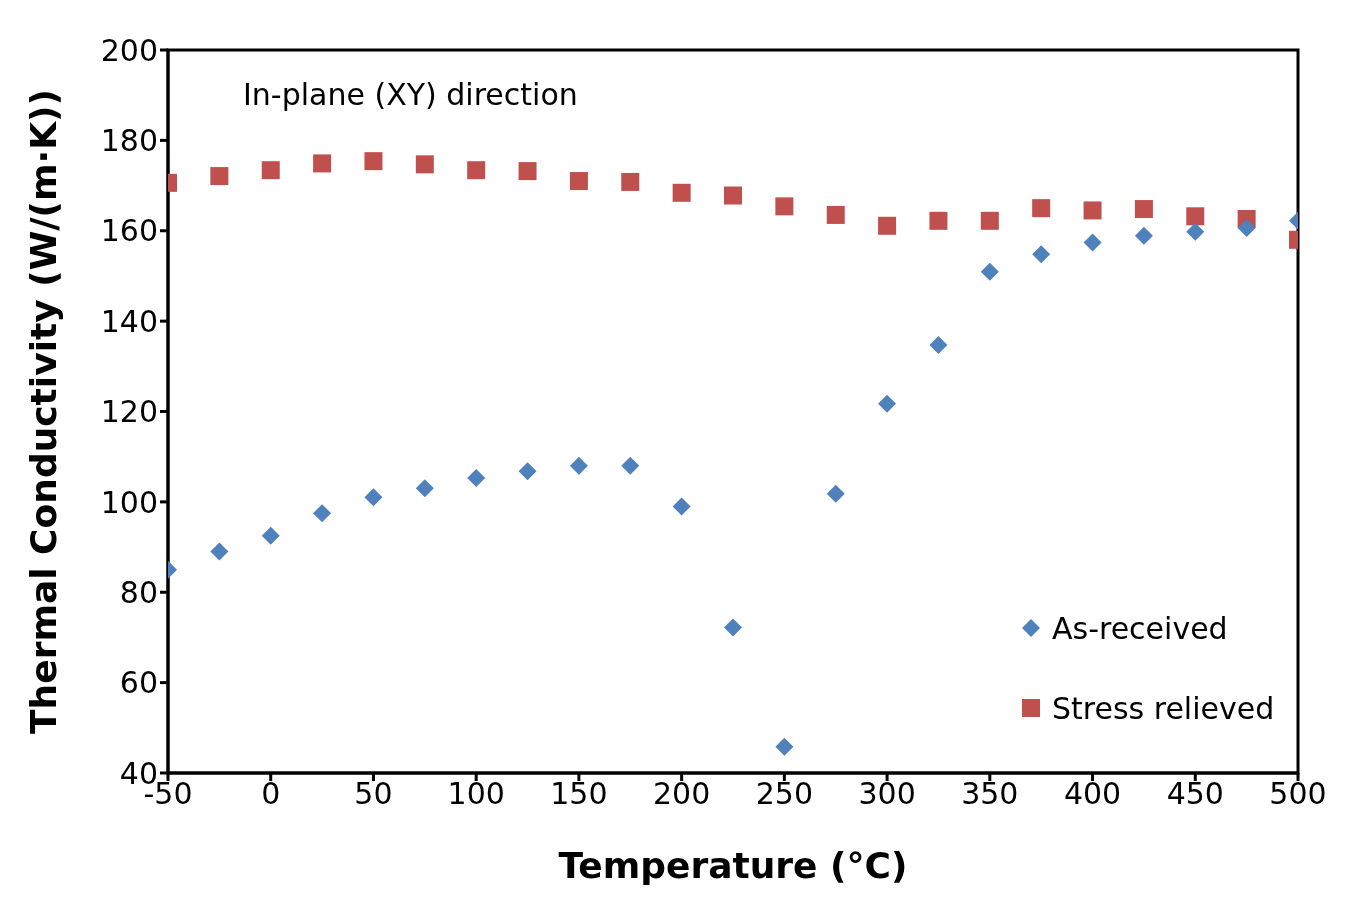 This screenshot has height=912, width=1350. Describe the element at coordinates (579, 794) in the screenshot. I see `x-tick-label: 150` at that location.